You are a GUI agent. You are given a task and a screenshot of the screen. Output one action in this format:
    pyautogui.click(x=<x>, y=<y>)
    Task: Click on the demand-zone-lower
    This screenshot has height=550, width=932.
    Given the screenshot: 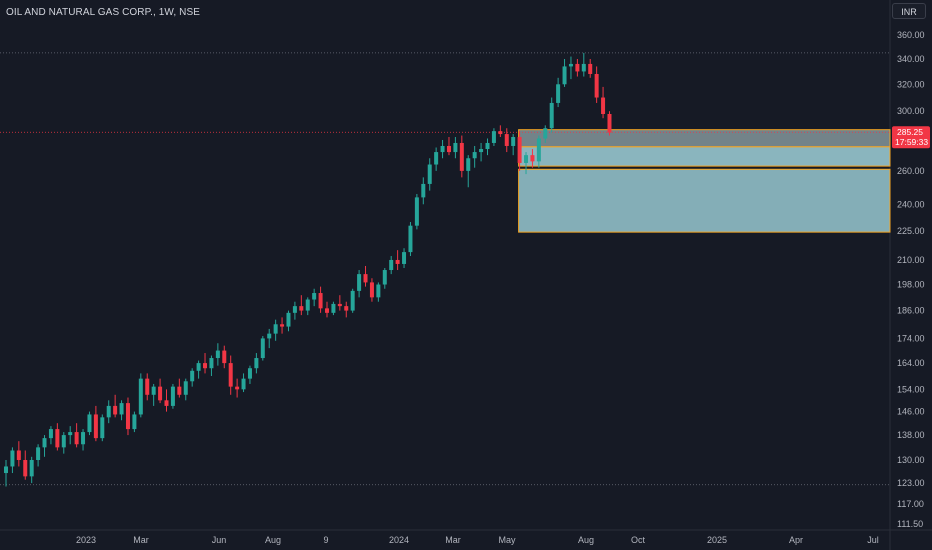 What is the action you would take?
    pyautogui.click(x=704, y=200)
    